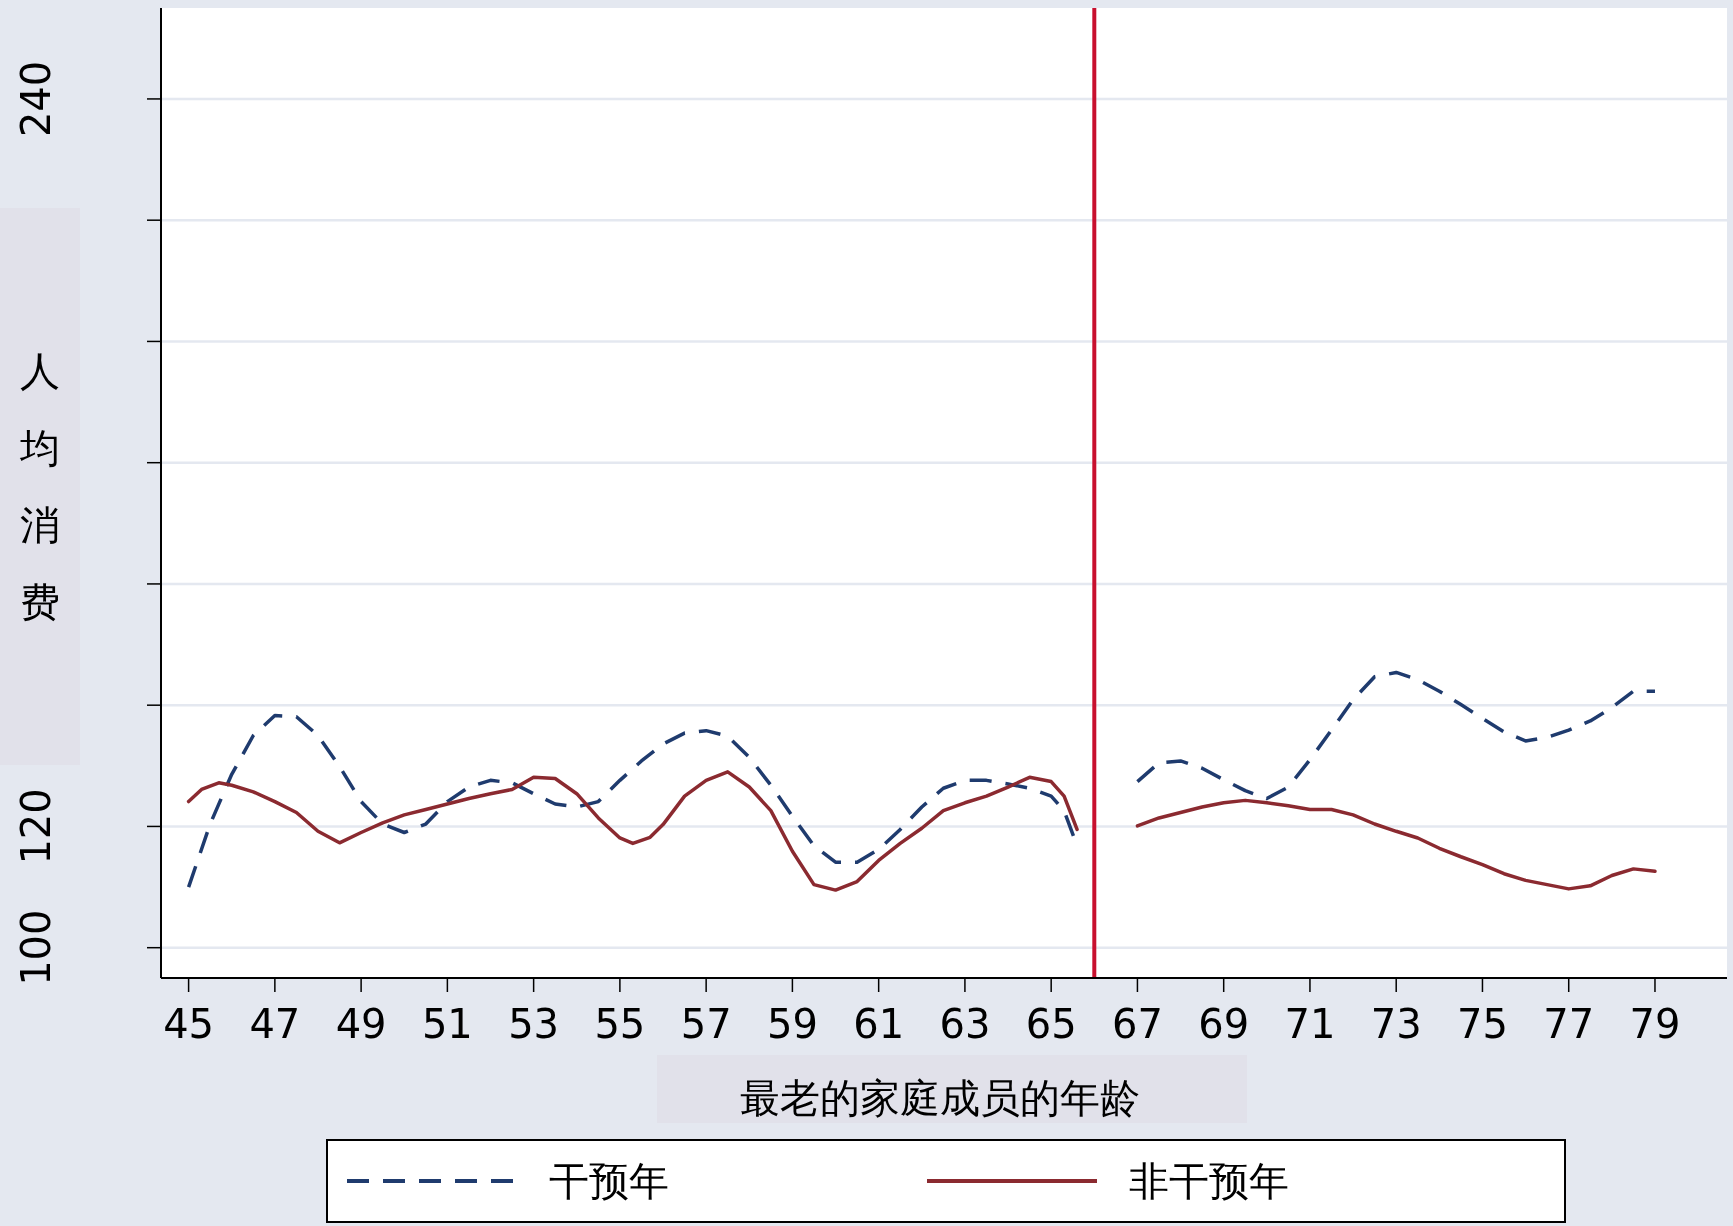 This screenshot has width=1733, height=1226. What do you see at coordinates (1569, 1024) in the screenshot?
I see `x-tick-label: 77` at bounding box center [1569, 1024].